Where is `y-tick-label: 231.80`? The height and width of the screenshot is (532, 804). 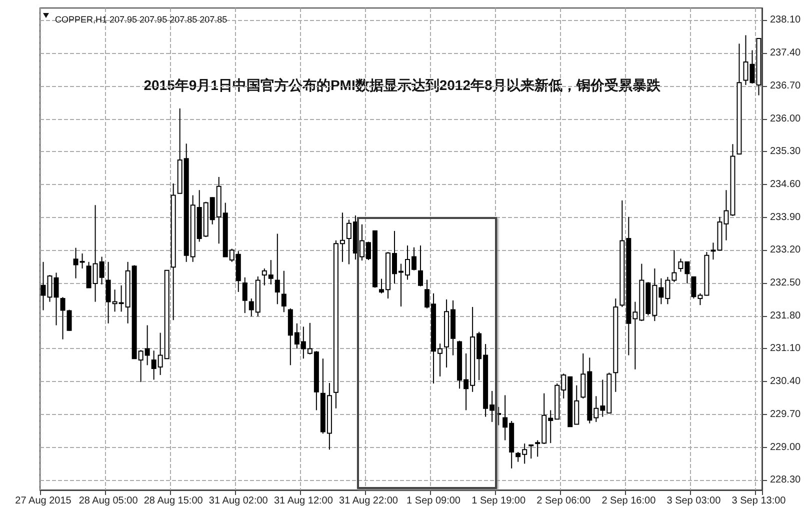 y-tick-label: 231.80 is located at coordinates (786, 316).